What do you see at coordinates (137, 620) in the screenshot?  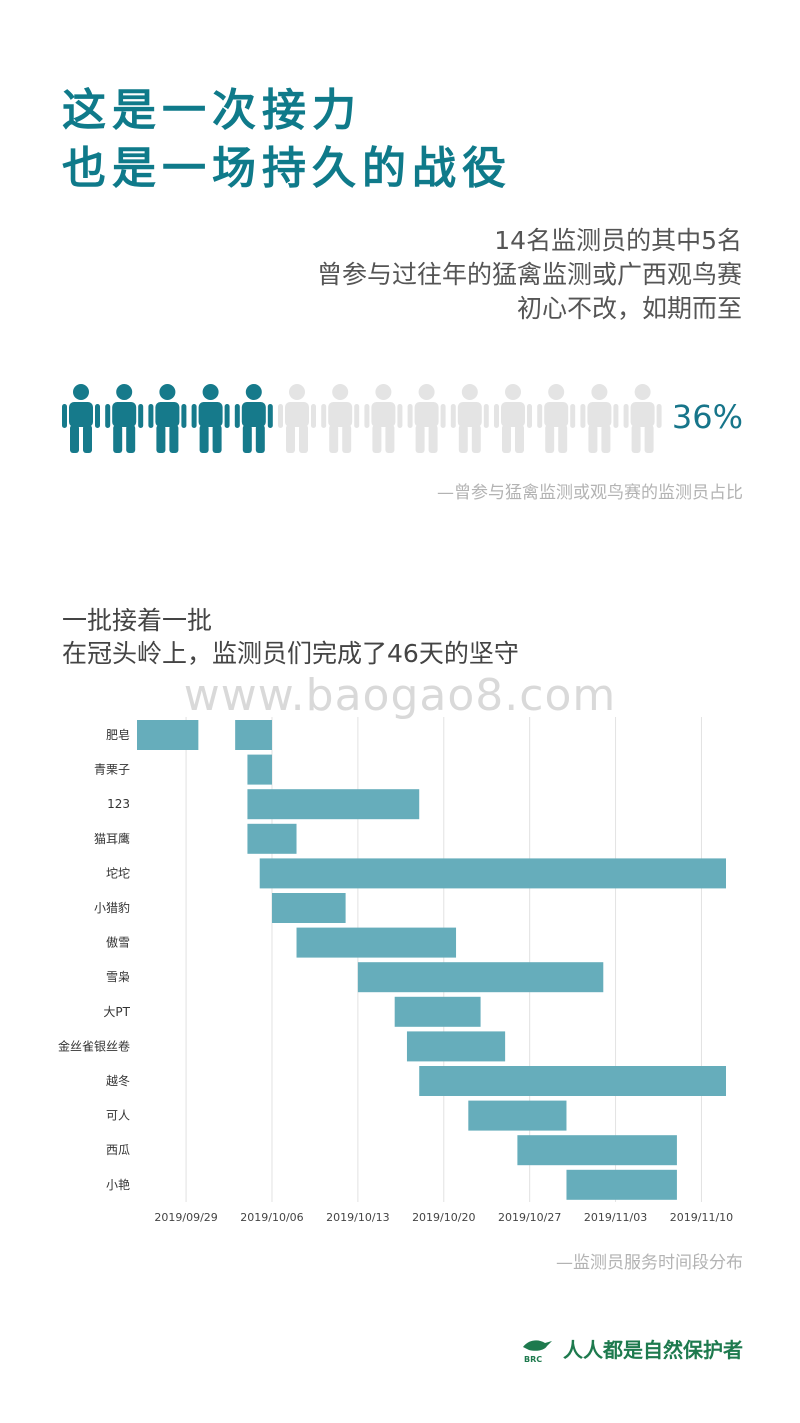 I see `section-subtitle-line-1: 一批接着一批` at bounding box center [137, 620].